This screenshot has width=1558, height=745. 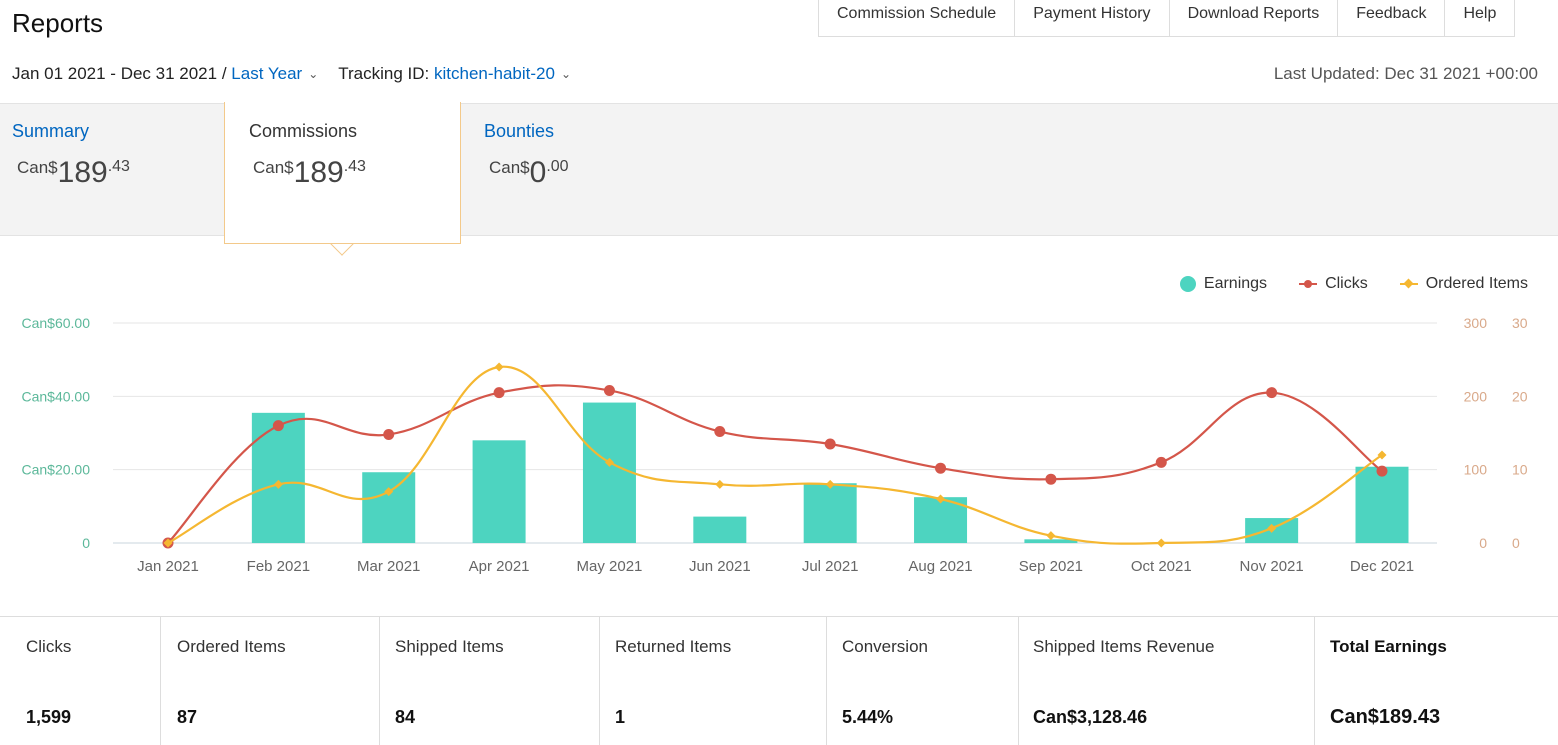 What do you see at coordinates (1479, 18) in the screenshot?
I see `help-tab: Help` at bounding box center [1479, 18].